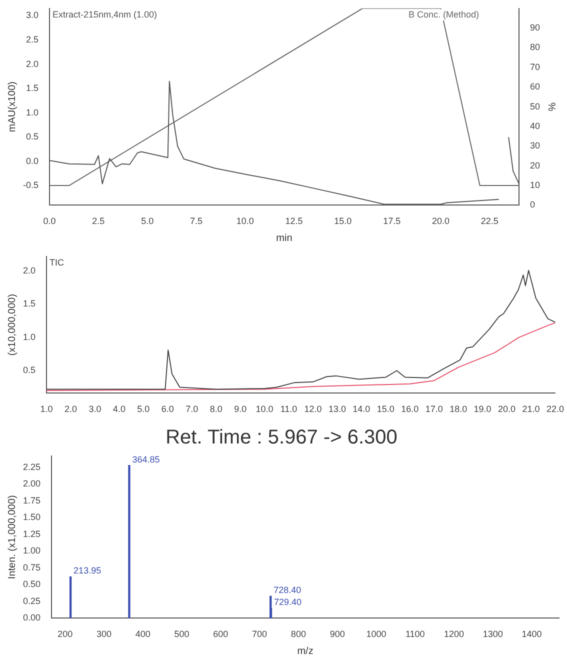 This screenshot has height=661, width=567. I want to click on y-tick-label: -0.5, so click(30, 185).